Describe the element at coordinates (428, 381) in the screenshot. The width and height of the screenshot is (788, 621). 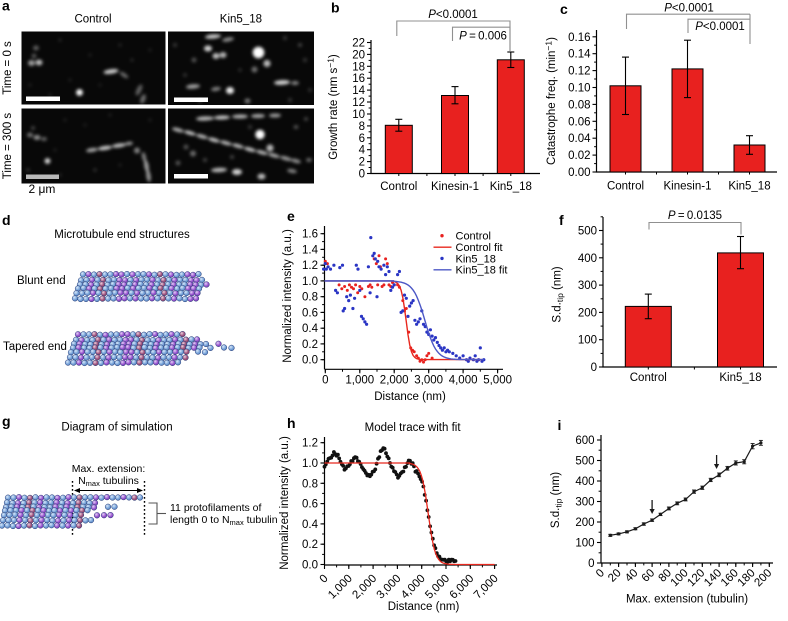
I see `svg-text: 3,000` at that location.